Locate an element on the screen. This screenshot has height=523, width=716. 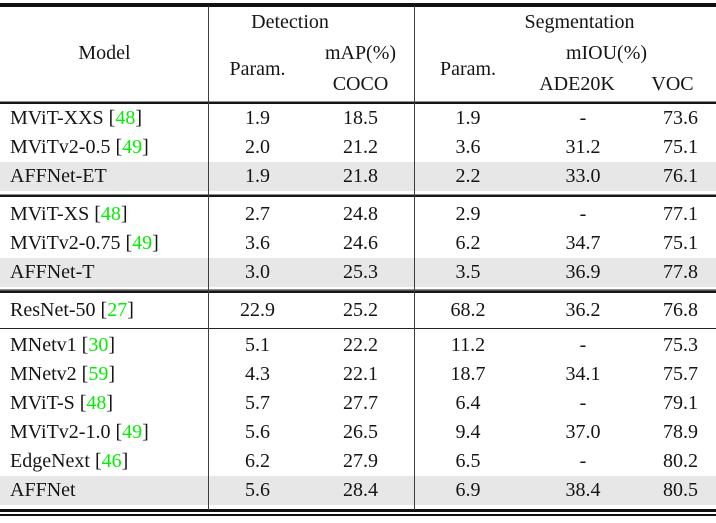
cell-segmentation-param: 18.7 is located at coordinates (468, 373).